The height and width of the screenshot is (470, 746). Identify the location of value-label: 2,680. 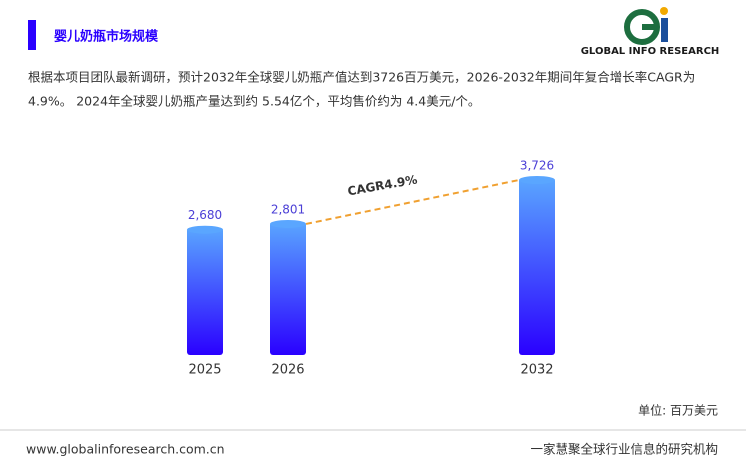
(205, 215).